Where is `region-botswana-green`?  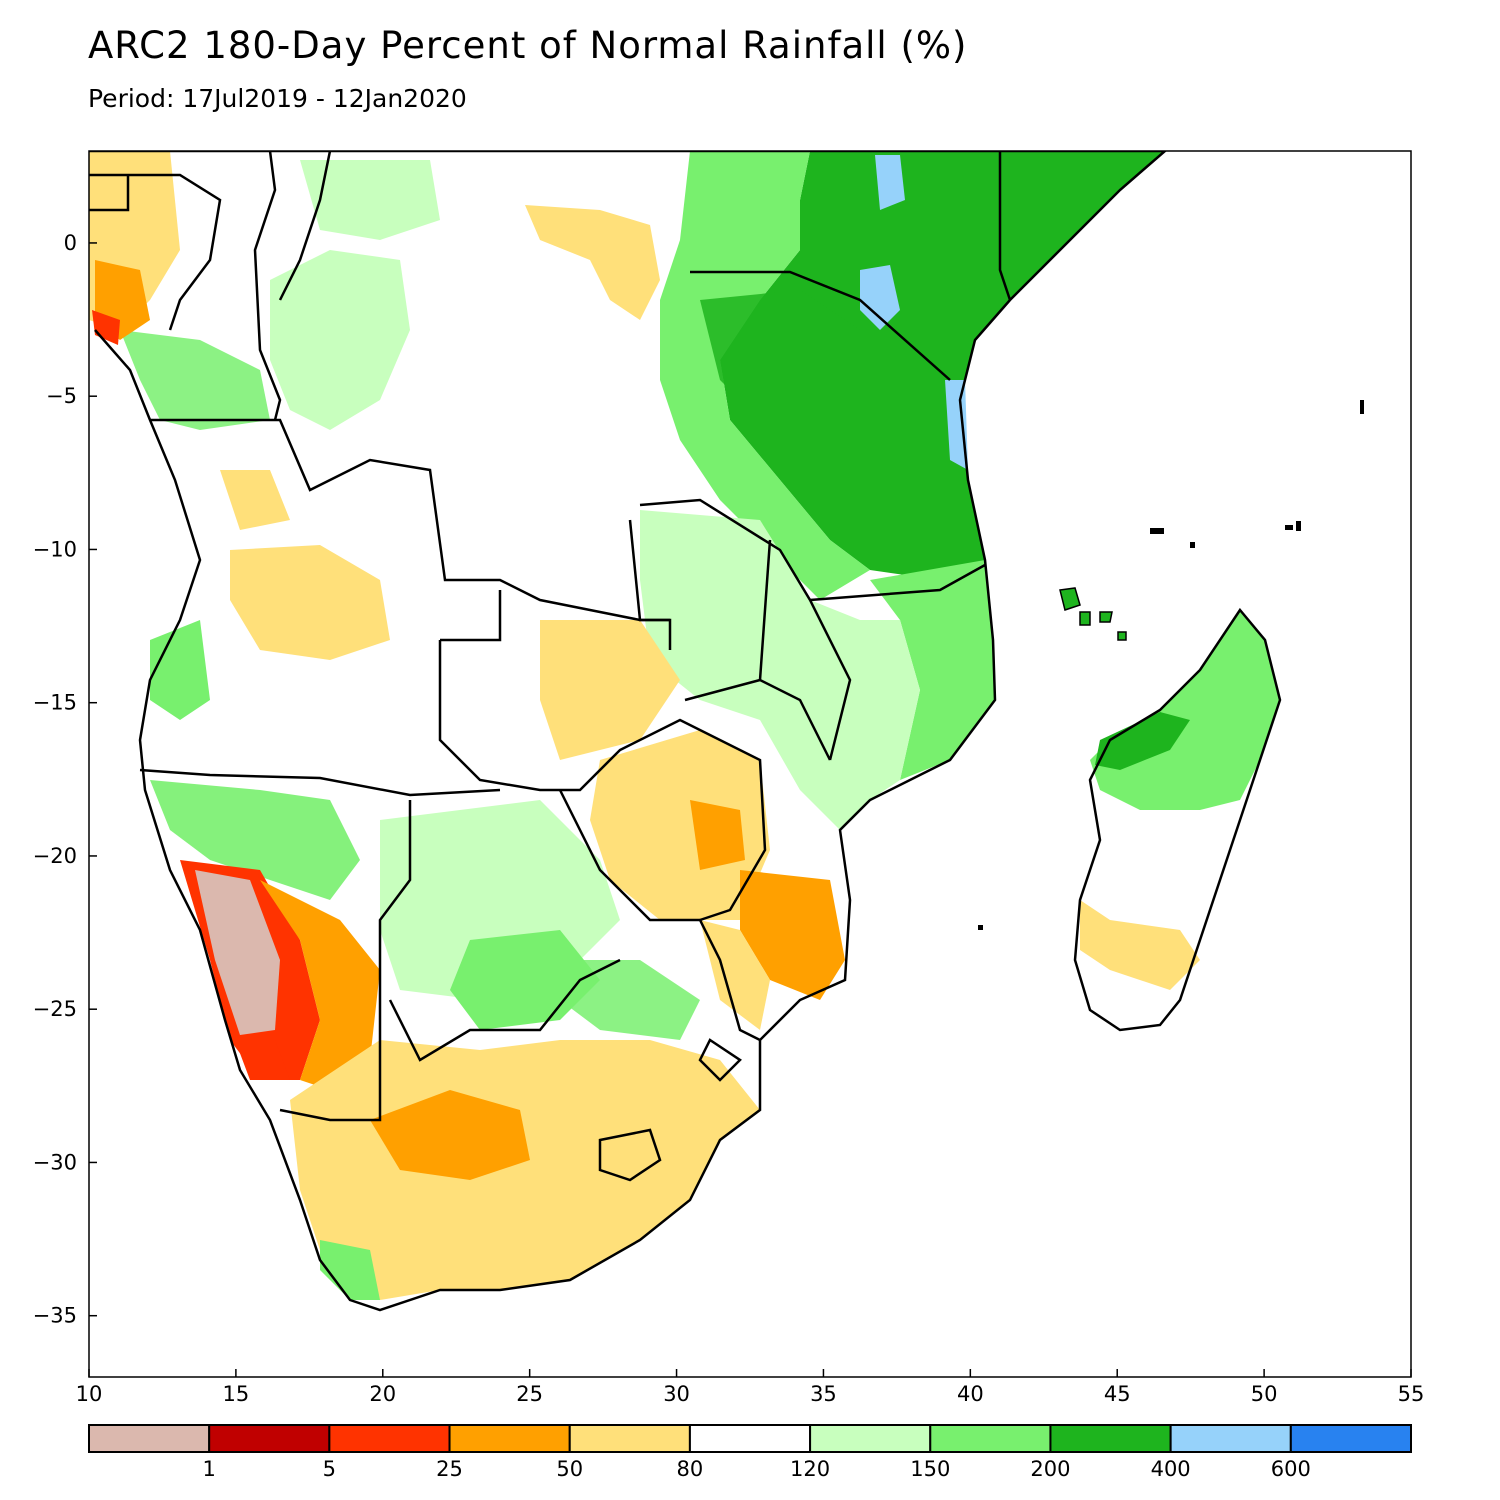 region-botswana-green is located at coordinates (525, 980).